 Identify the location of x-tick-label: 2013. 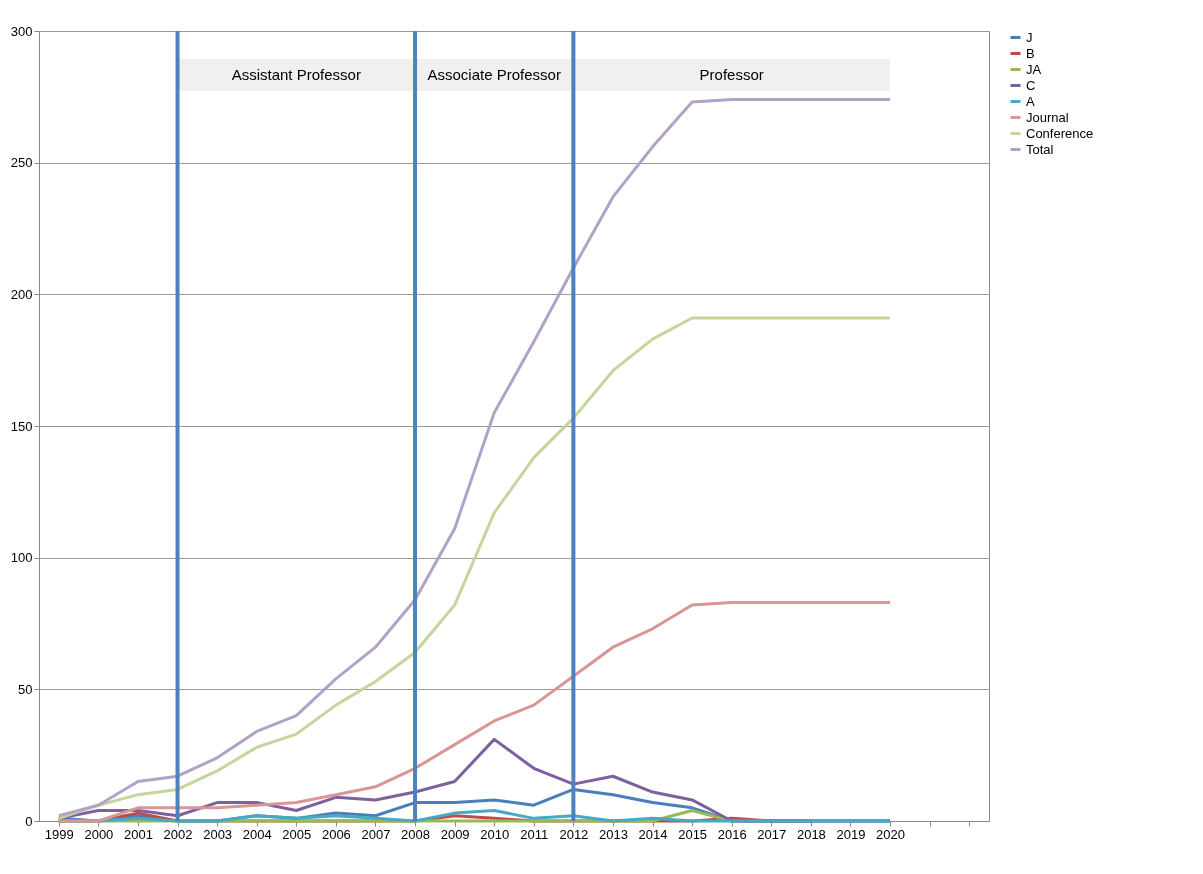
(613, 834).